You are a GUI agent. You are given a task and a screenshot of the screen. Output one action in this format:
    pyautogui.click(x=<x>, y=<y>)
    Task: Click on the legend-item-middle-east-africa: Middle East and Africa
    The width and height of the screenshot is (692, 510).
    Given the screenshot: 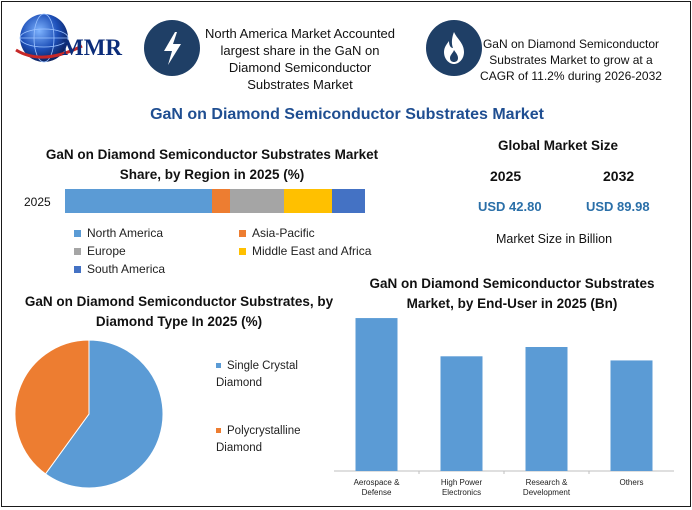 What is the action you would take?
    pyautogui.click(x=305, y=251)
    